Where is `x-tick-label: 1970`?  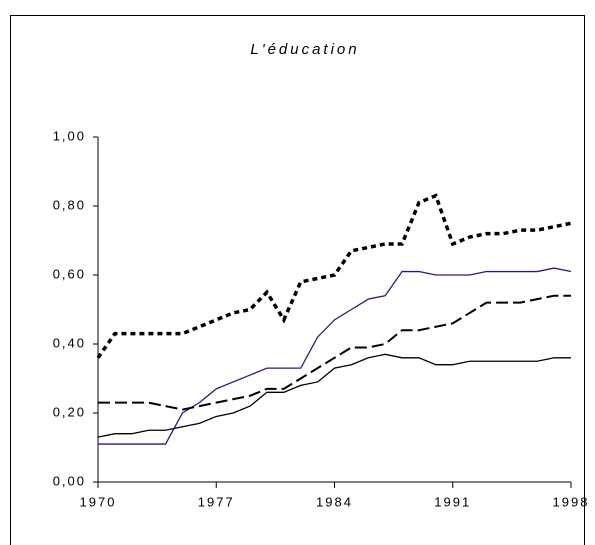 x-tick-label: 1970 is located at coordinates (98, 501).